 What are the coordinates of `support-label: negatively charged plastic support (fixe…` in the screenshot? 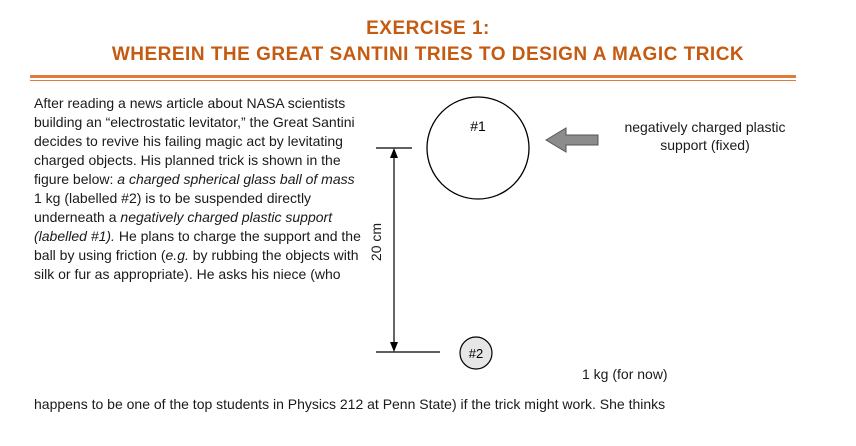 It's located at (705, 136).